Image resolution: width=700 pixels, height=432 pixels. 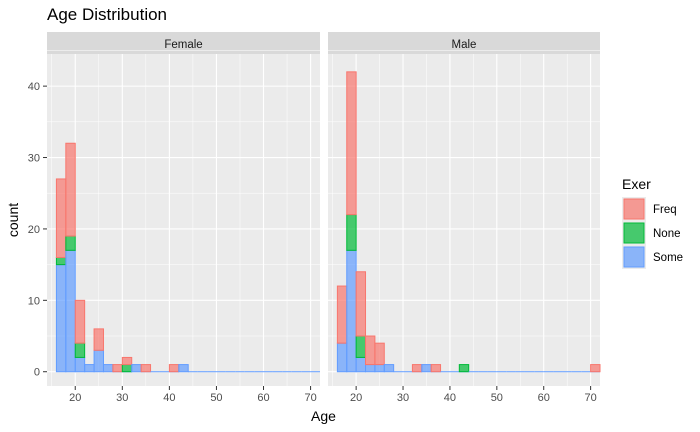 I want to click on y-tick-label: 10, so click(x=34, y=301).